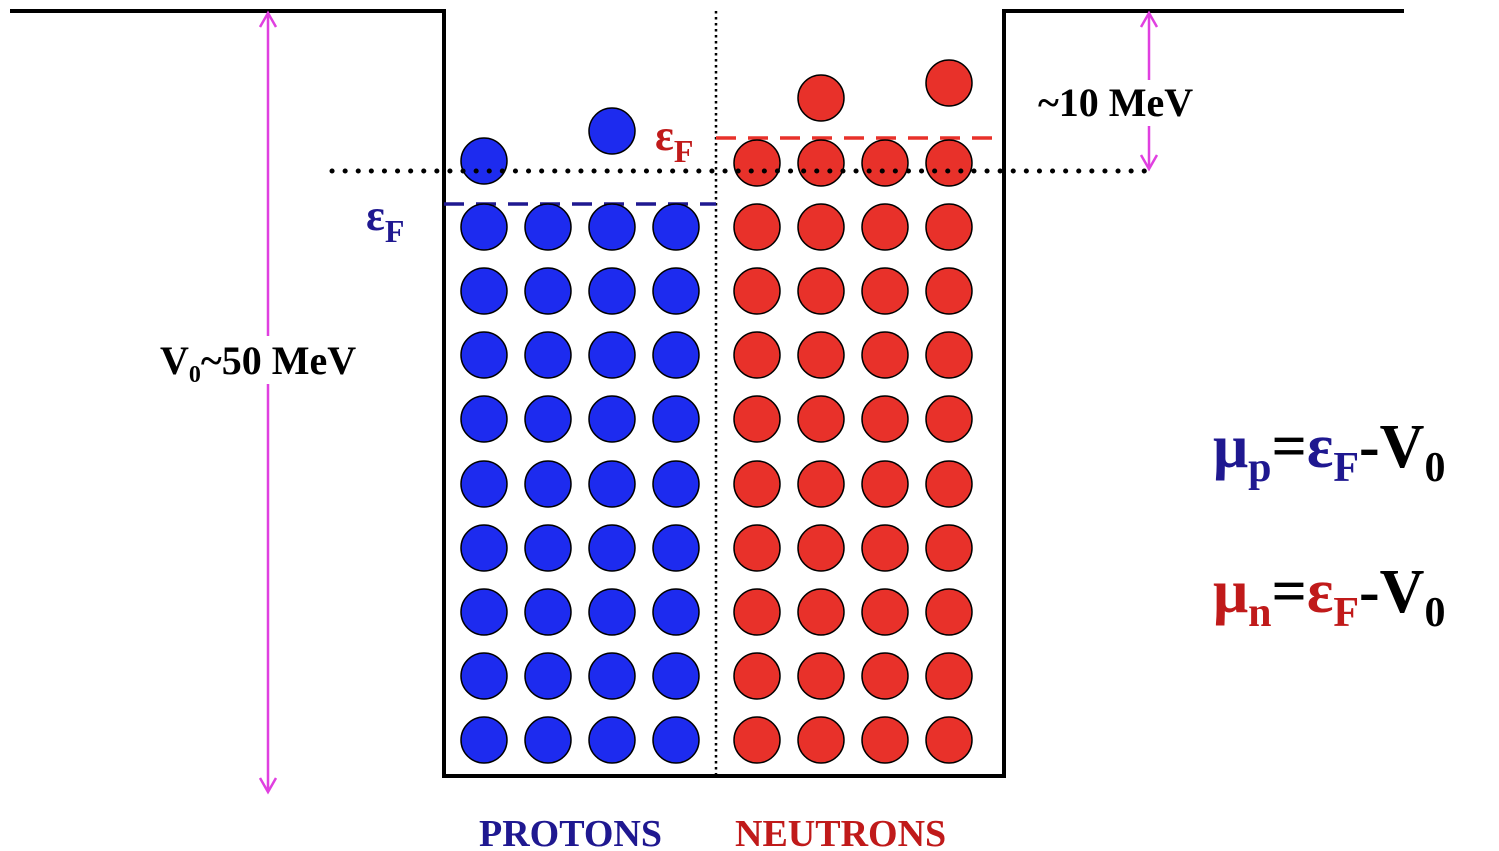 This screenshot has height=851, width=1499. I want to click on v0-depth-arrow, so click(268, 402).